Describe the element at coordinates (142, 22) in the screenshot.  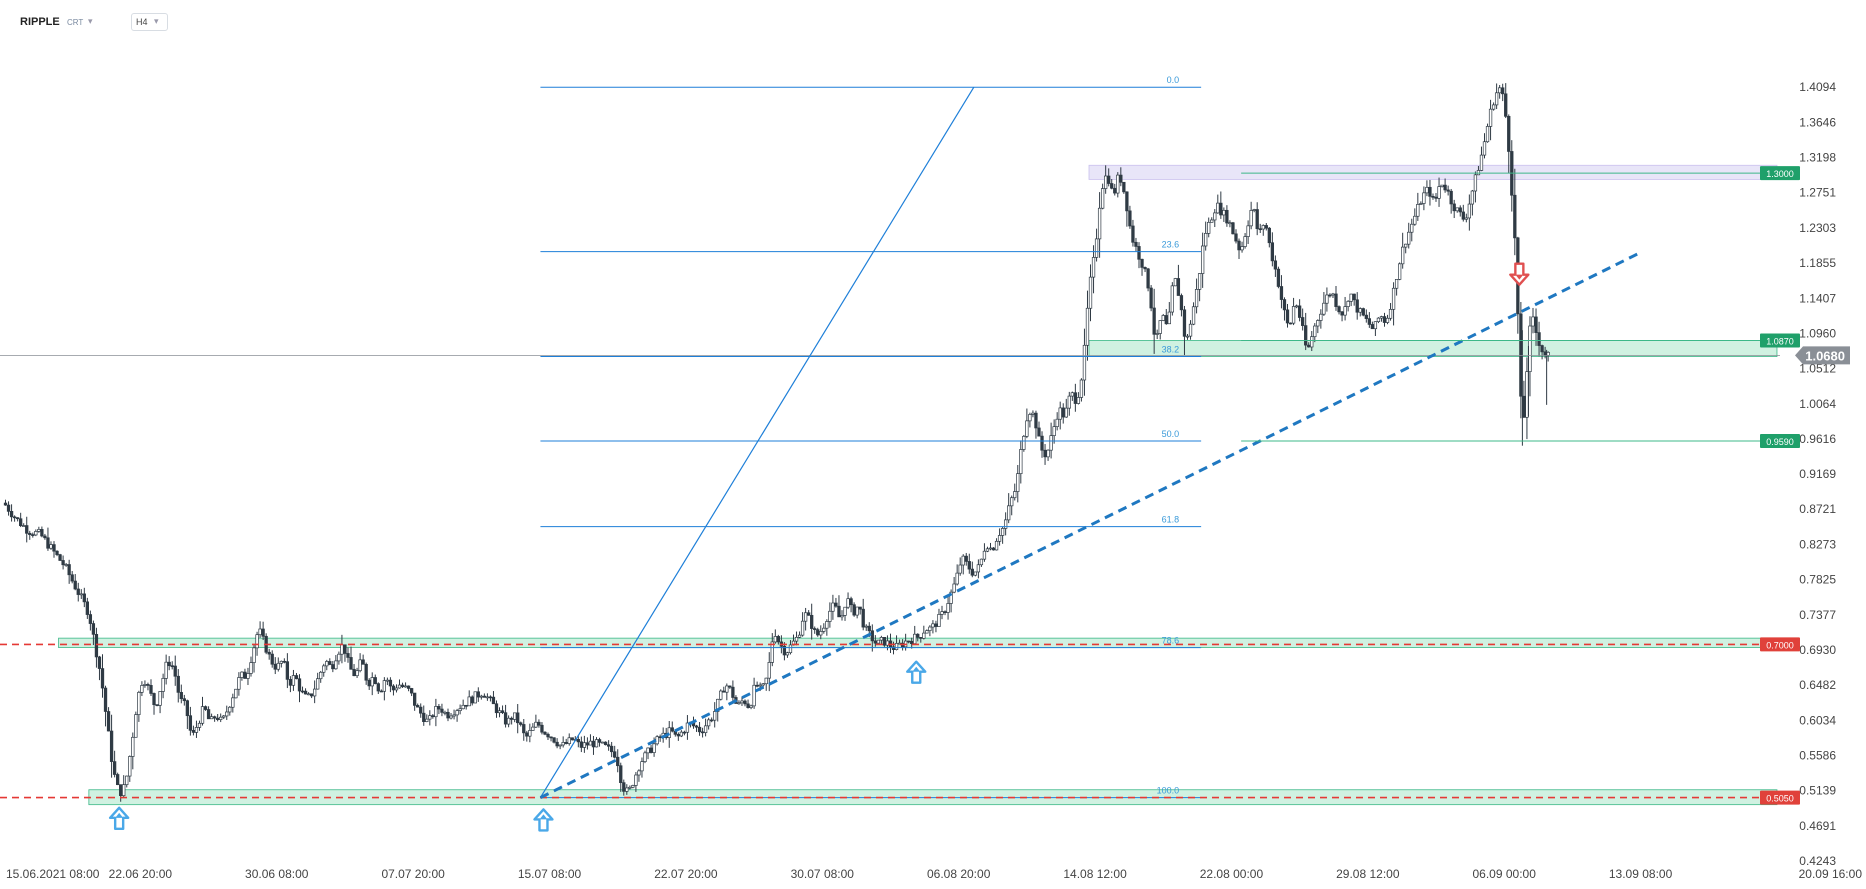
I see `timeframe-label: H4` at that location.